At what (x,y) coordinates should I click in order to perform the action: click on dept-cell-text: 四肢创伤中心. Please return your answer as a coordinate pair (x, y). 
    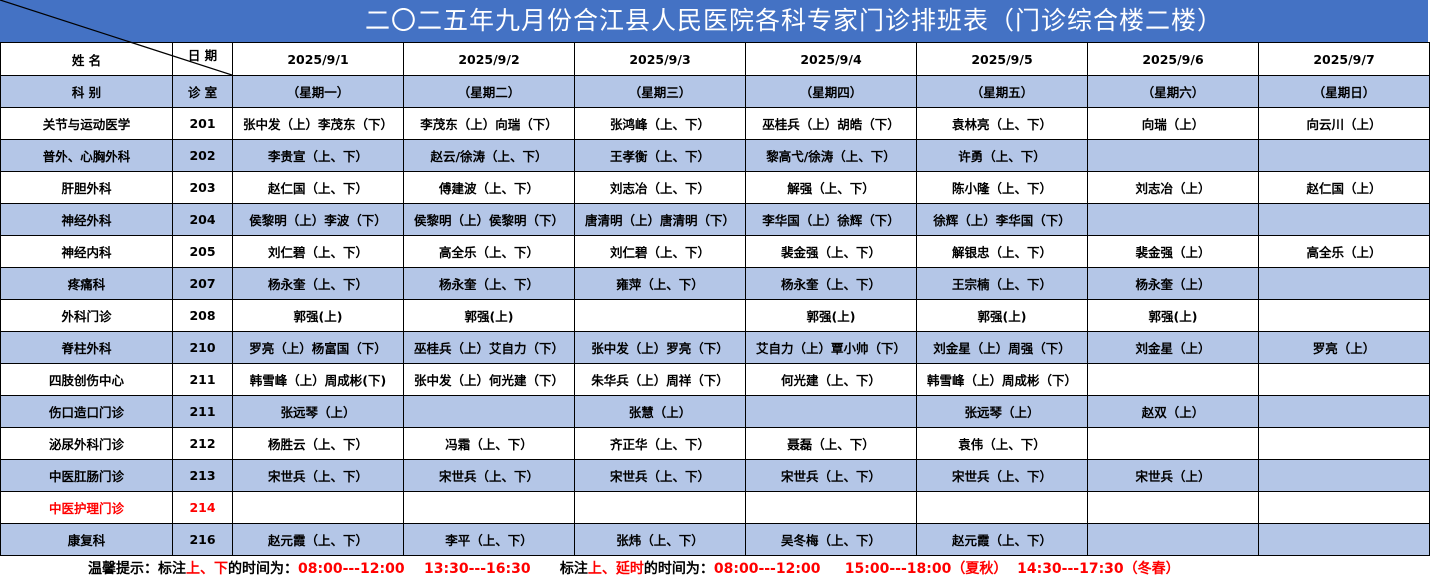
    Looking at the image, I should click on (86, 380).